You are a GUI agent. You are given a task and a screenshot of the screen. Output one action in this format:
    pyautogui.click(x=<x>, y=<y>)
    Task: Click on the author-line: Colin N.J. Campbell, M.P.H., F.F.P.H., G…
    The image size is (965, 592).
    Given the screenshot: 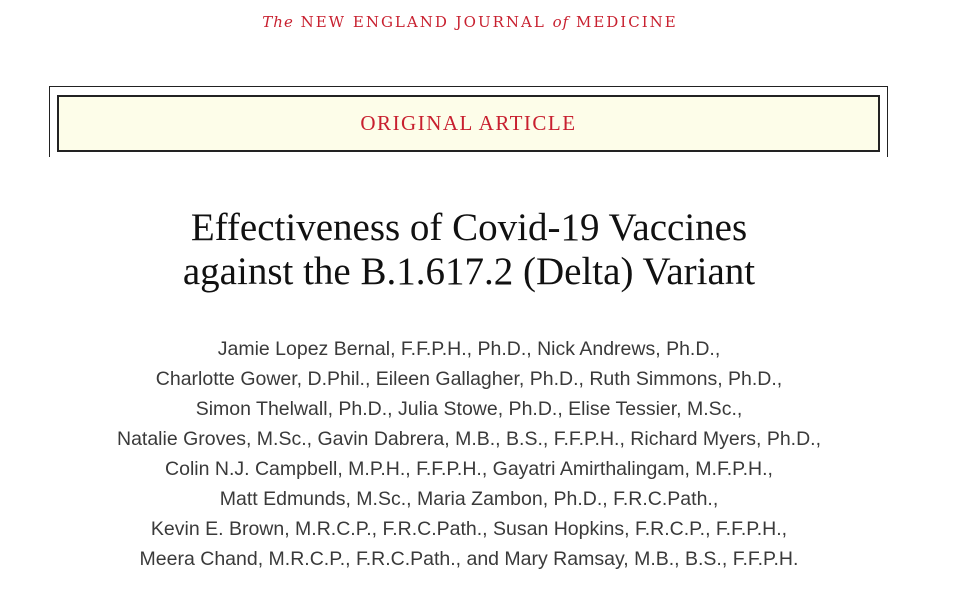 What is the action you would take?
    pyautogui.click(x=469, y=469)
    